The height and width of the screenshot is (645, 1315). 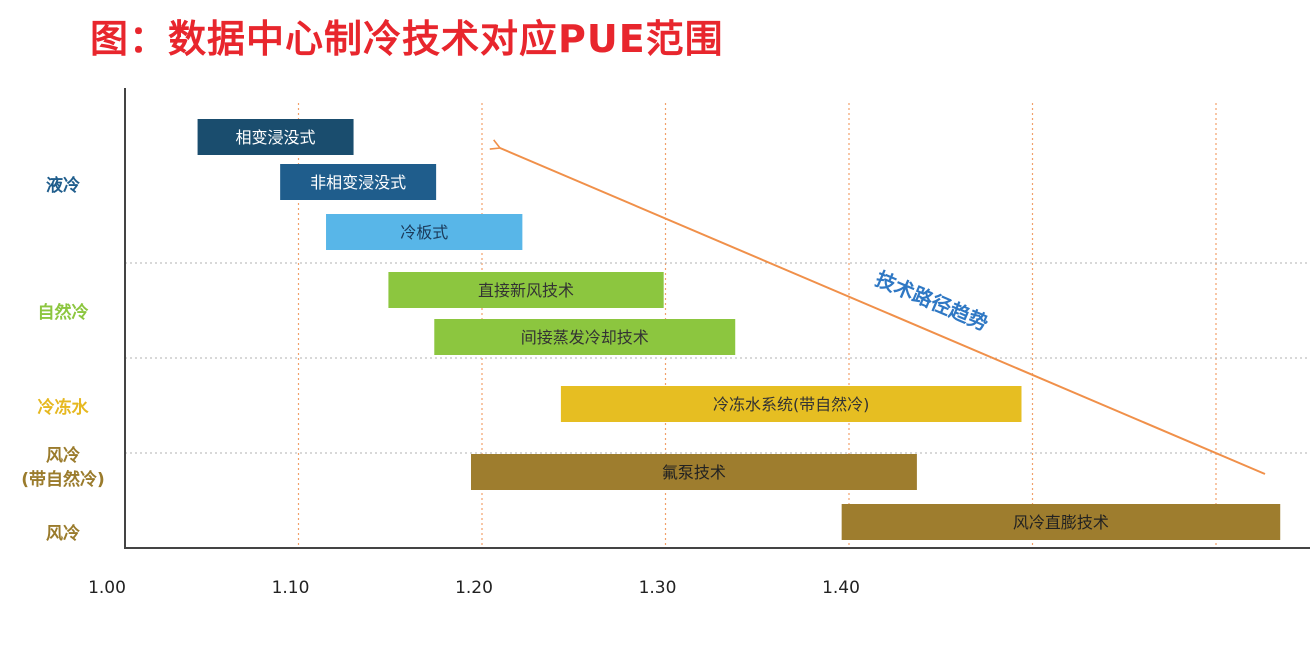 I want to click on bar-label: 风冷直膨技术, so click(x=1061, y=522).